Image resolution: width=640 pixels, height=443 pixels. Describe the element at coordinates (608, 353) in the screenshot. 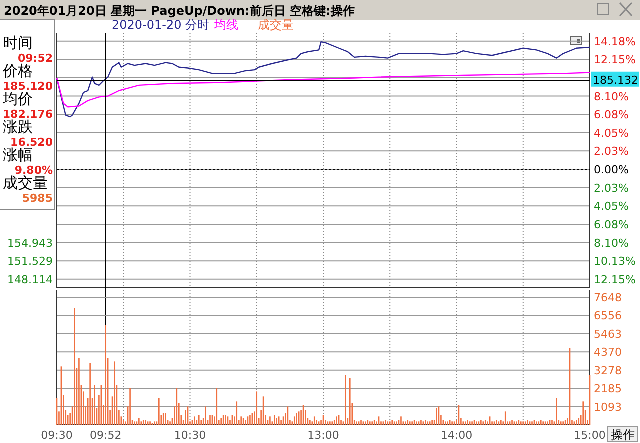

I see `y-tick-label: 4370` at that location.